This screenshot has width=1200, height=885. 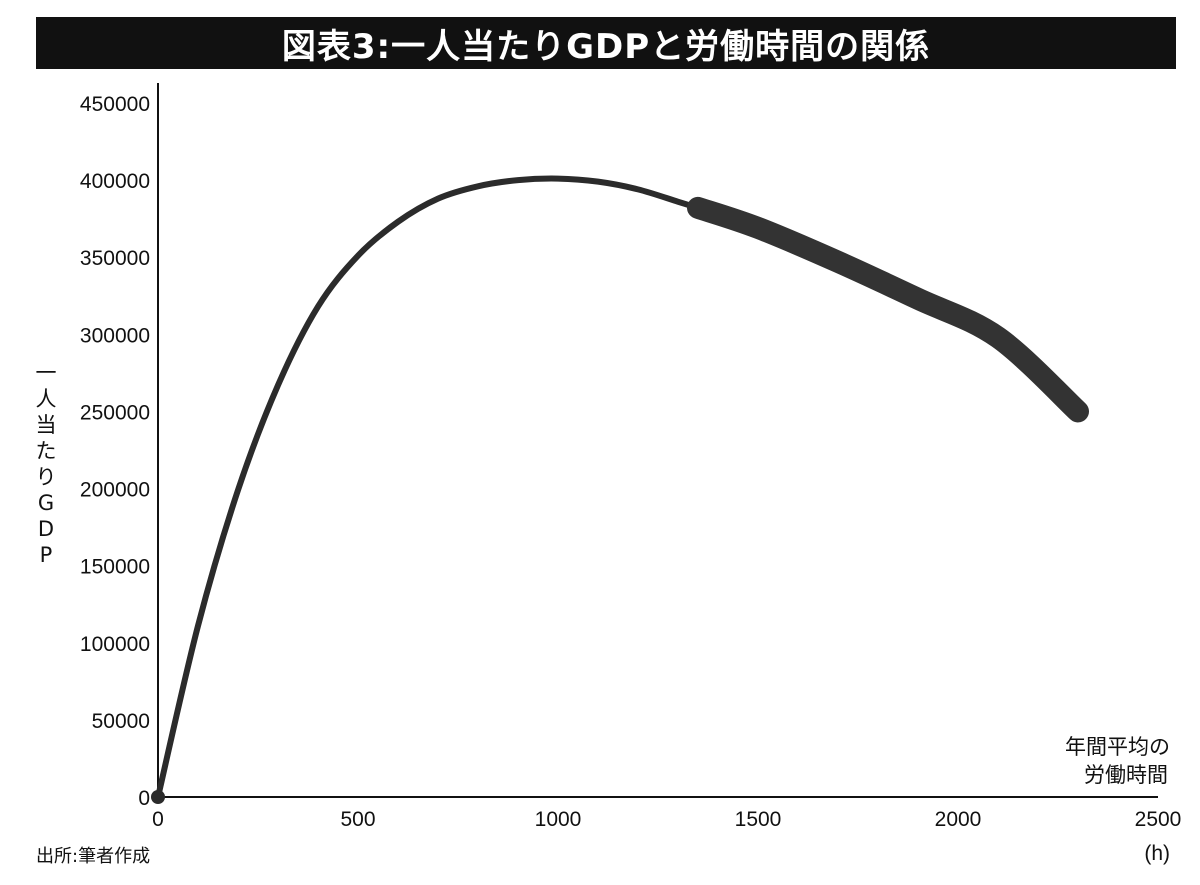 I want to click on y-axis-title-char: 当, so click(x=46, y=425).